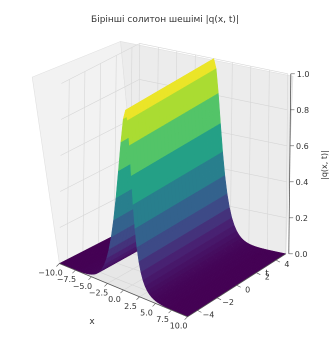 The image size is (331, 341). I want to click on t-tick-labels: −4 −2 0 2 4, so click(243, 289).